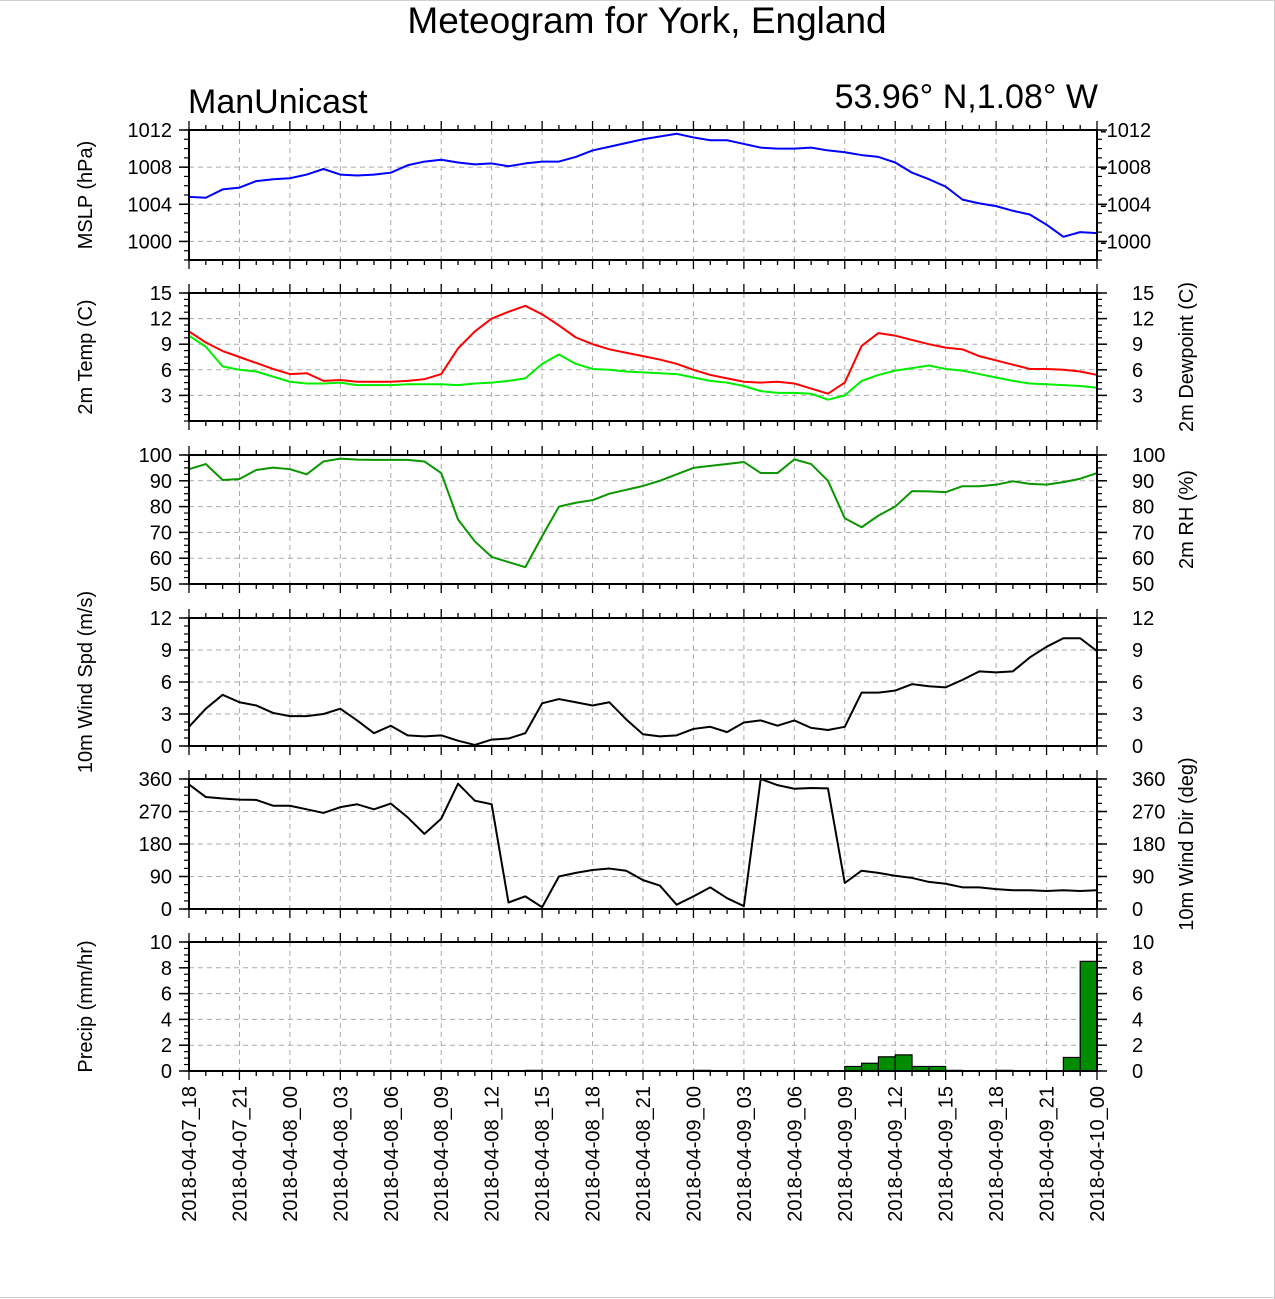  Describe the element at coordinates (1187, 519) in the screenshot. I see `y-axis-title-right: 2m RH (%)` at that location.